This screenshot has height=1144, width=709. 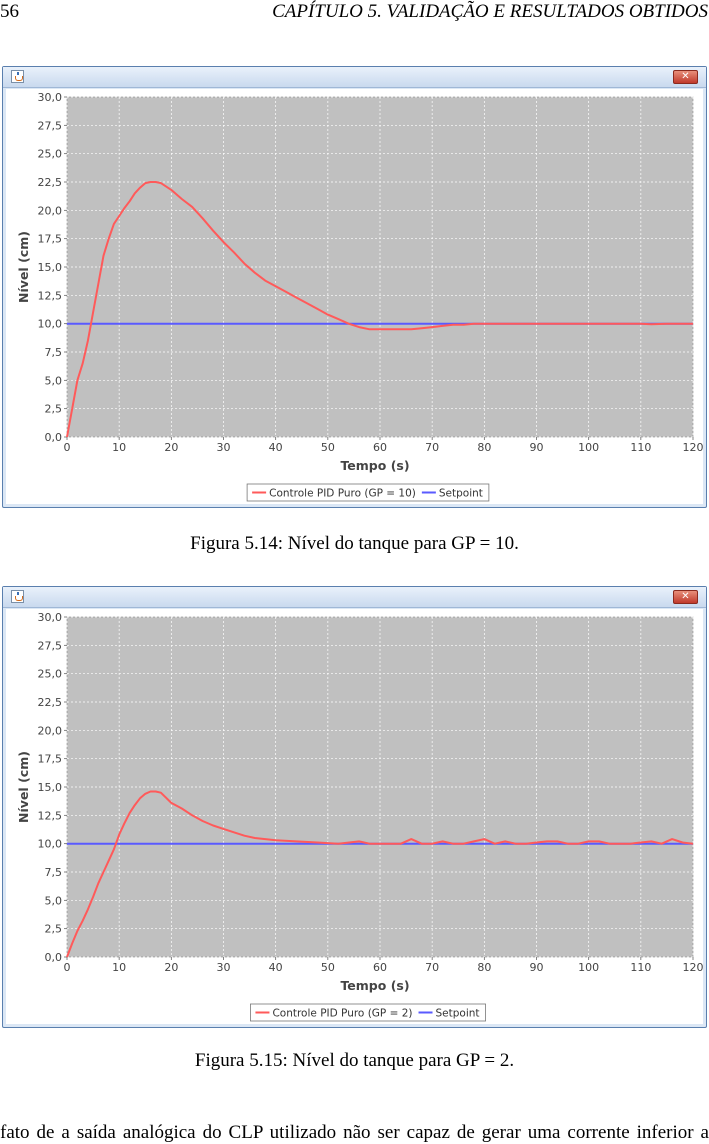 What do you see at coordinates (380, 874) in the screenshot?
I see `series-line` at bounding box center [380, 874].